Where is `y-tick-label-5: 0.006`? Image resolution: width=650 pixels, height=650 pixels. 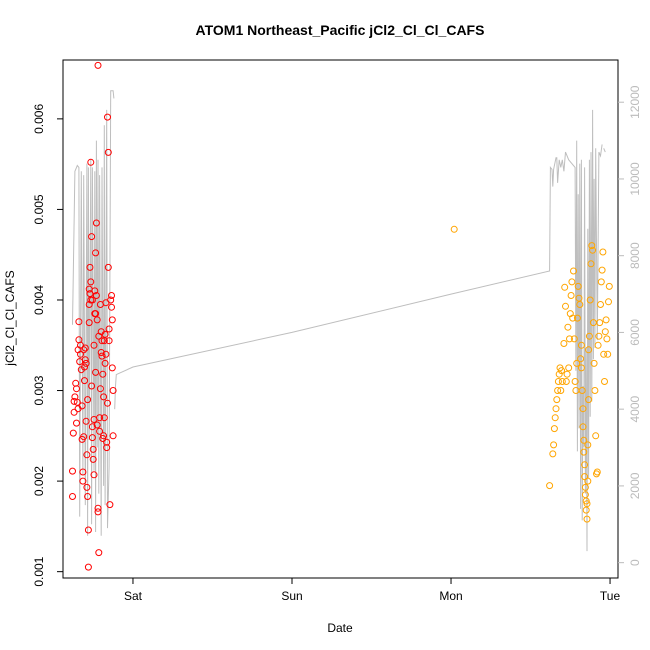 y-tick-label-5: 0.006 is located at coordinates (39, 119).